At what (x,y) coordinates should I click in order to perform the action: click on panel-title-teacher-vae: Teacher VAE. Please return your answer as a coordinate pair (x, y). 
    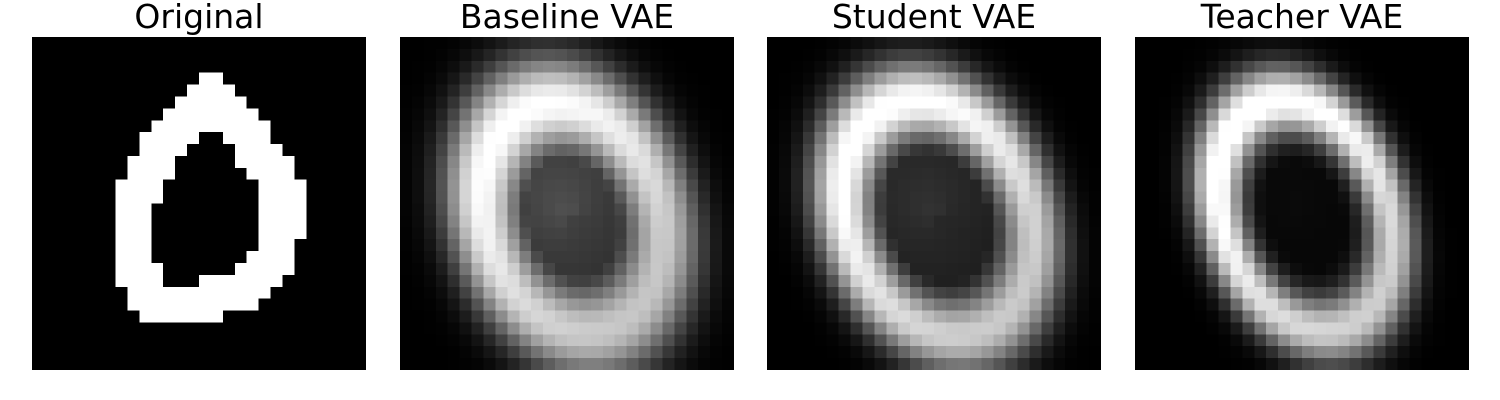
    Looking at the image, I should click on (1302, 18).